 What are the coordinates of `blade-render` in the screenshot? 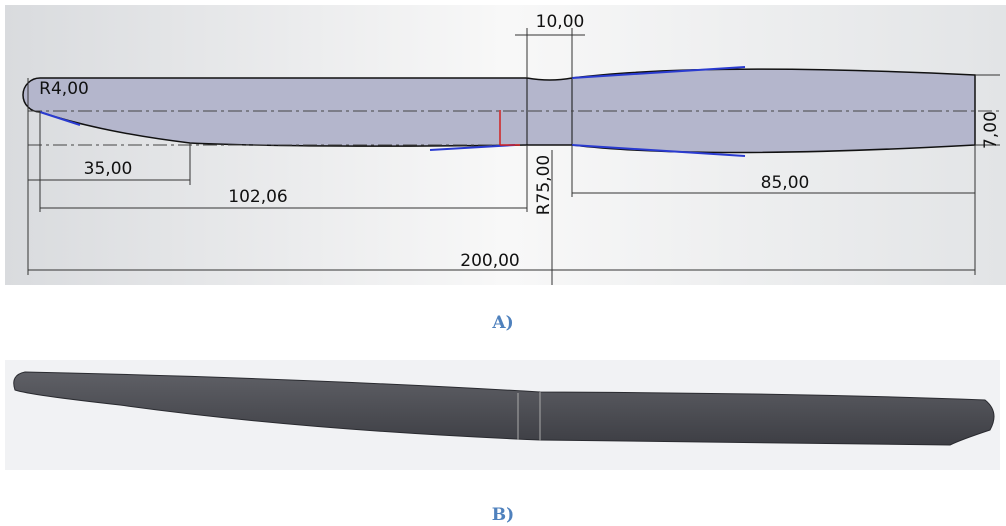 It's located at (504, 408).